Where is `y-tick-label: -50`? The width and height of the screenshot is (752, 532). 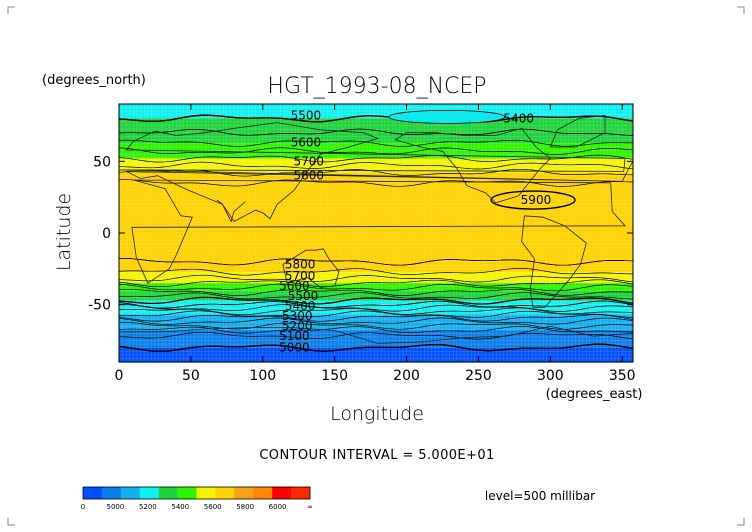 y-tick-label: -50 is located at coordinates (99, 306).